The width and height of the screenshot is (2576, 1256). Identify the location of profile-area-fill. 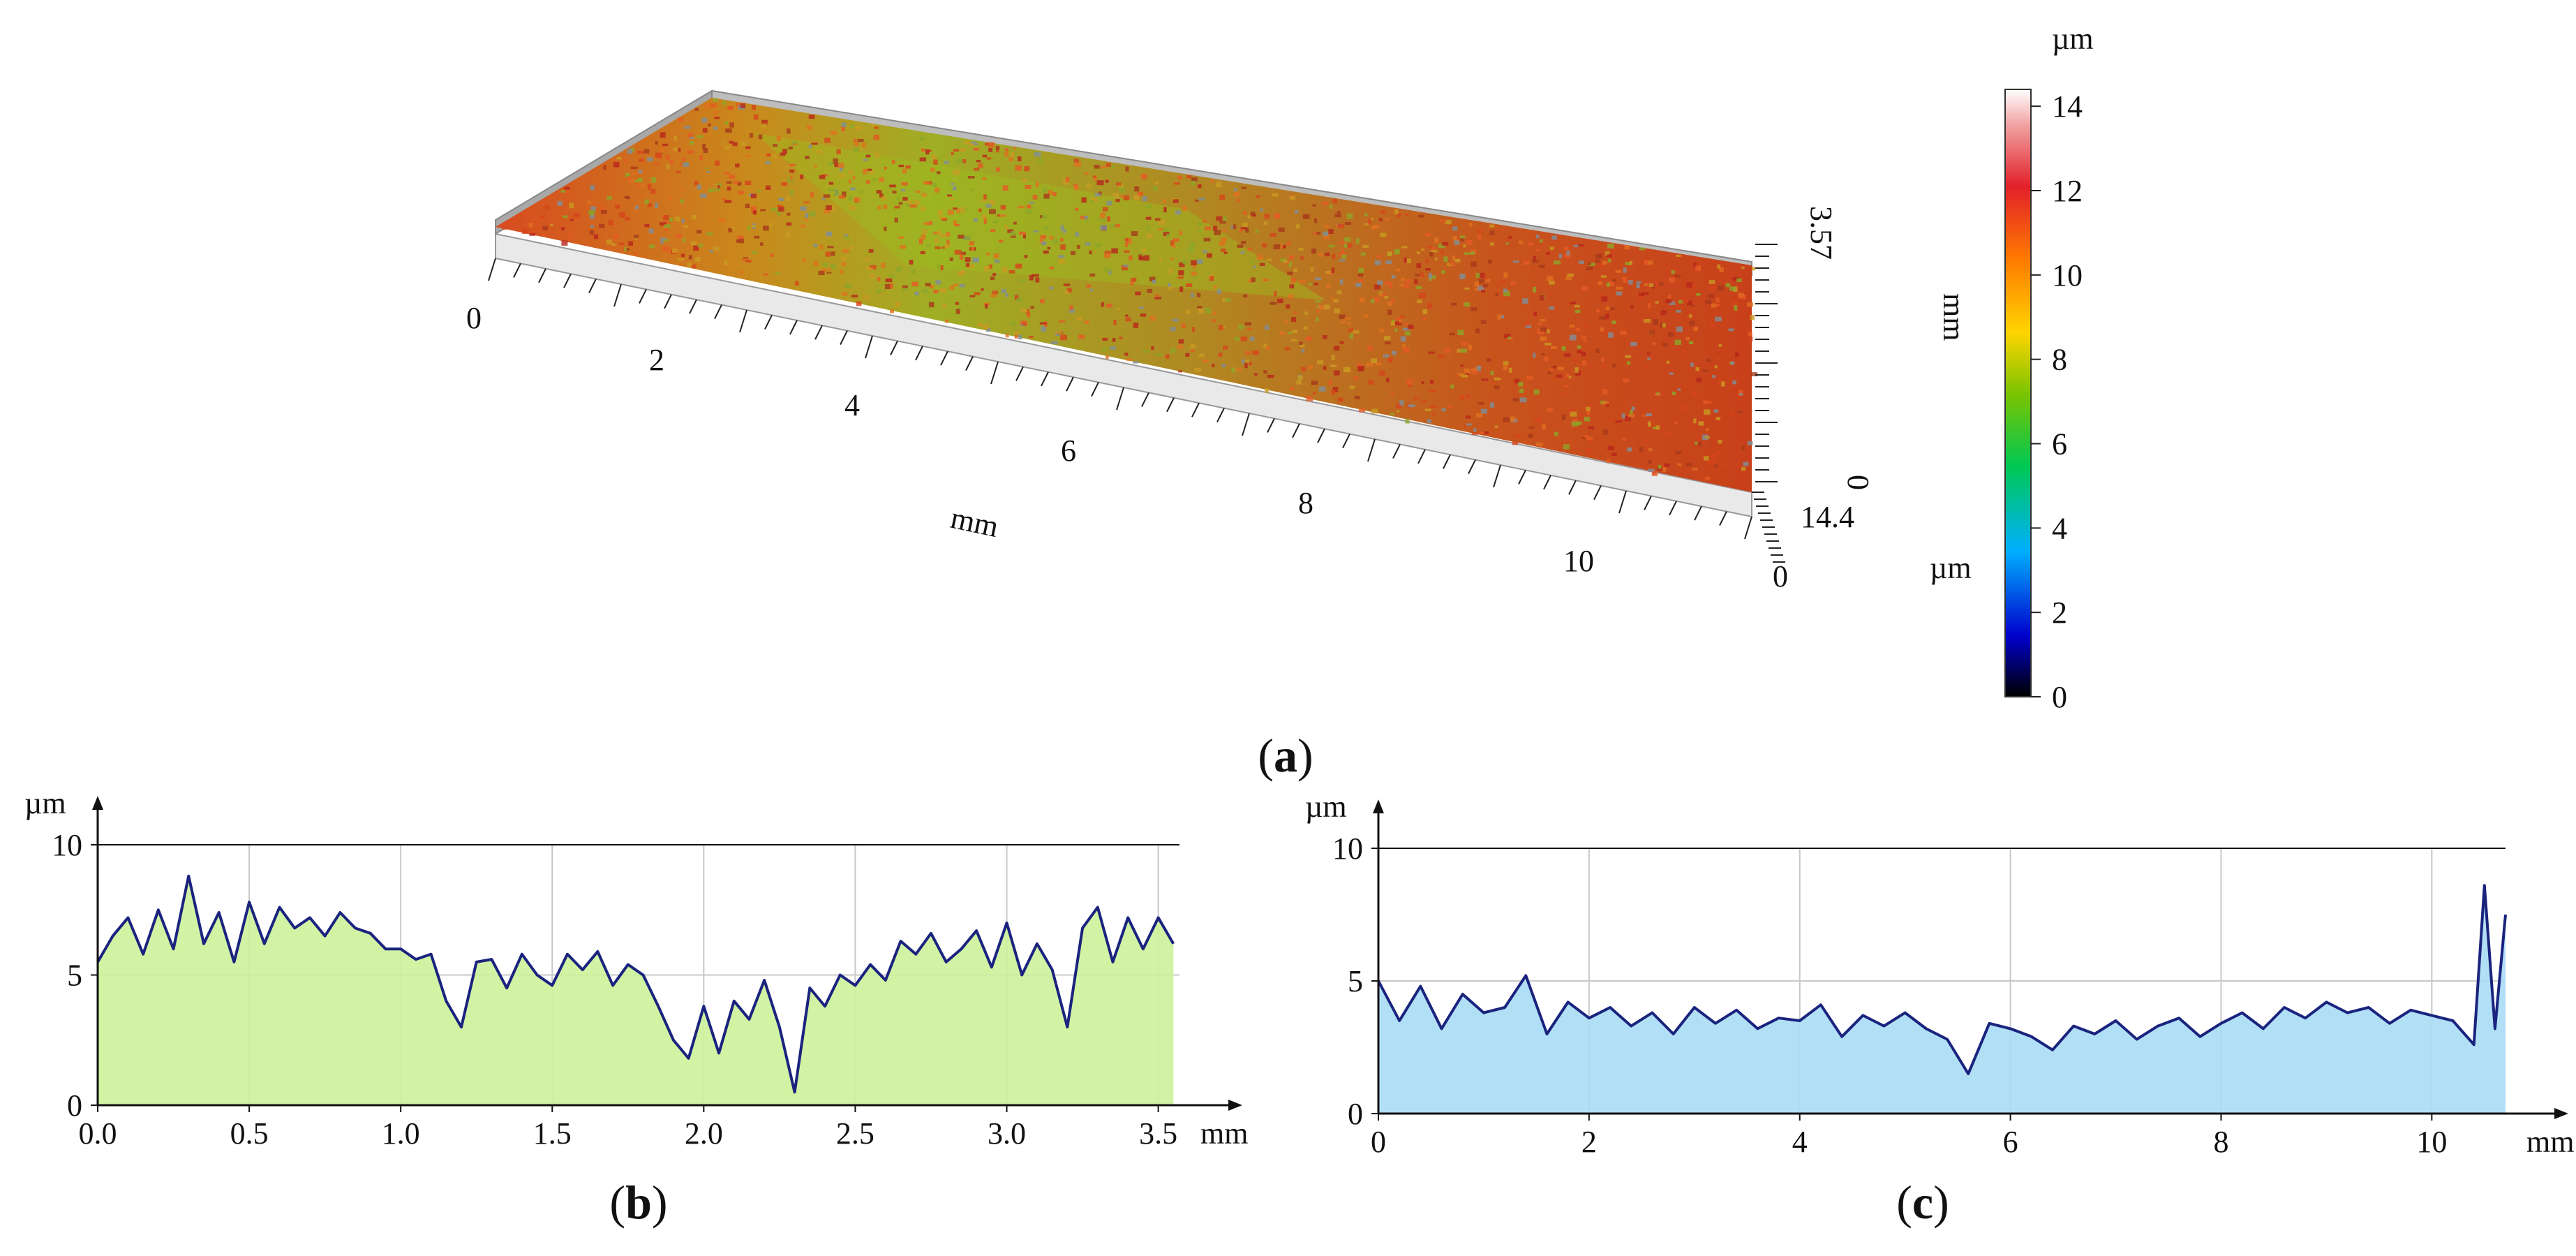
(636, 990).